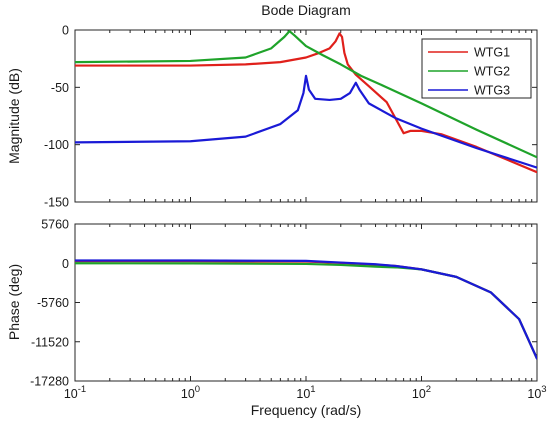 The height and width of the screenshot is (428, 550). Describe the element at coordinates (306, 10) in the screenshot. I see `chart-title: Bode Diagram` at that location.